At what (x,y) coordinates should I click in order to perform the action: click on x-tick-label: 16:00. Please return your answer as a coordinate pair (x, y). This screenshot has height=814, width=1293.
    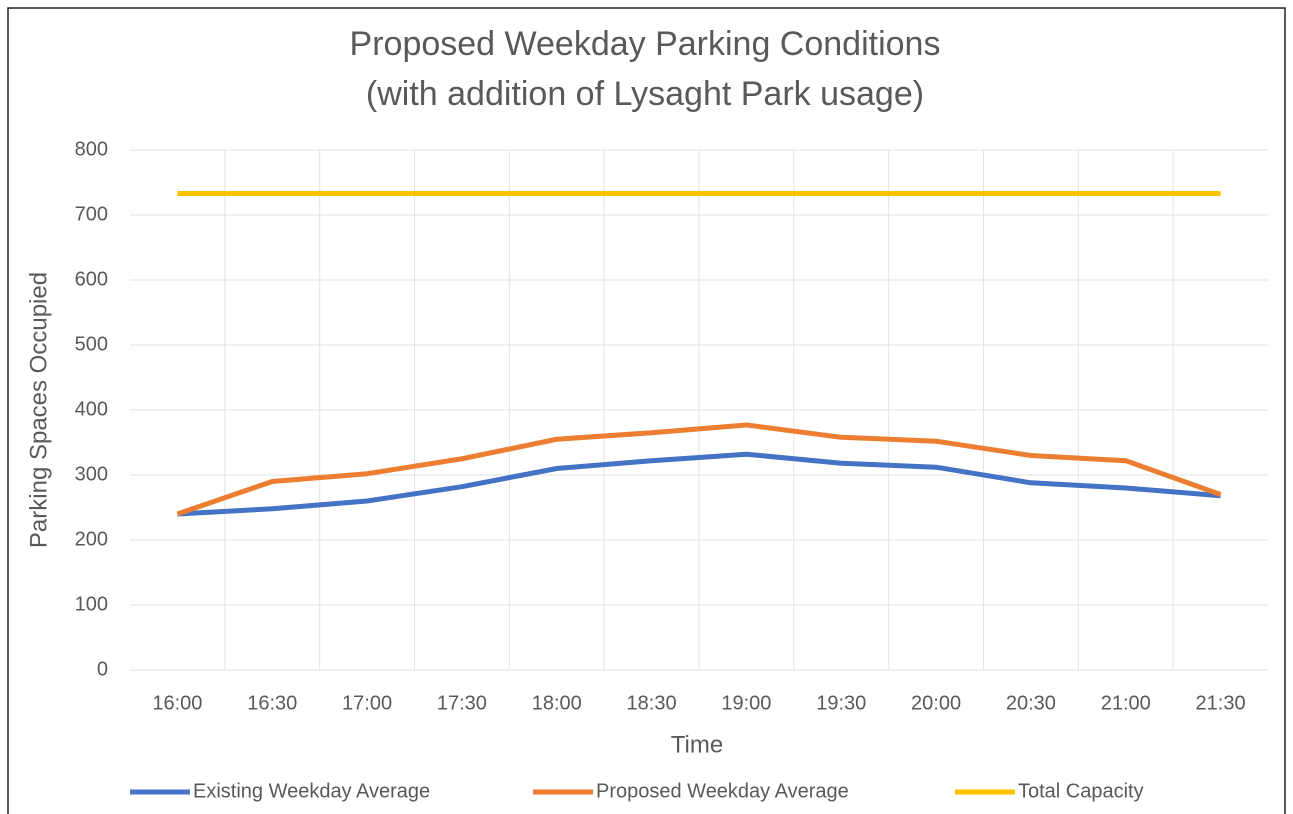
    Looking at the image, I should click on (177, 703).